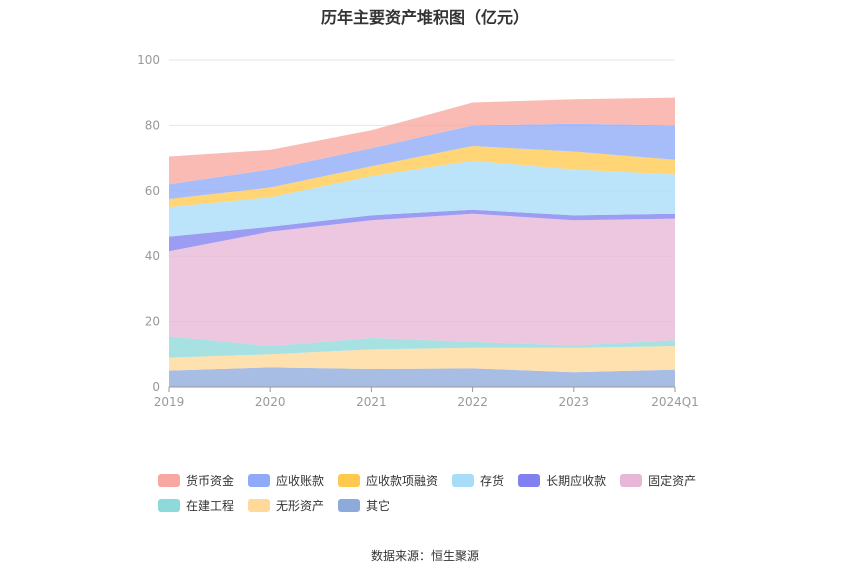 The image size is (850, 575). Describe the element at coordinates (169, 402) in the screenshot. I see `x-tick-label: 2019` at that location.